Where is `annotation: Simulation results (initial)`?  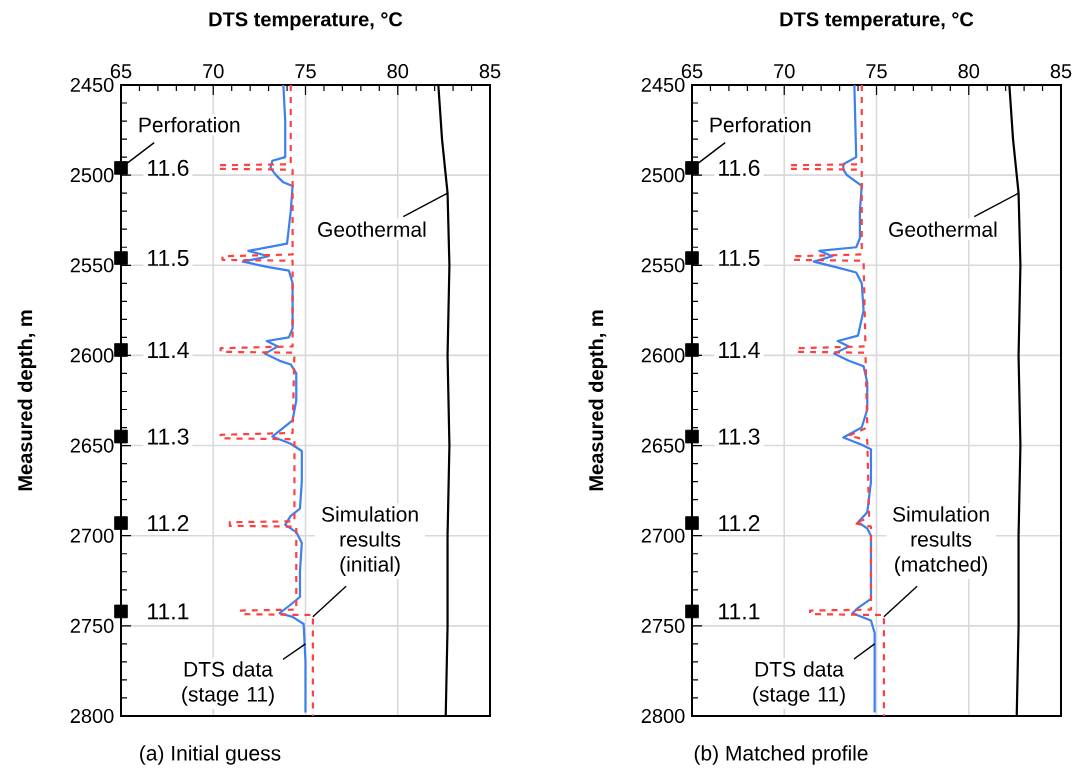
annotation: Simulation results (initial) is located at coordinates (369, 541).